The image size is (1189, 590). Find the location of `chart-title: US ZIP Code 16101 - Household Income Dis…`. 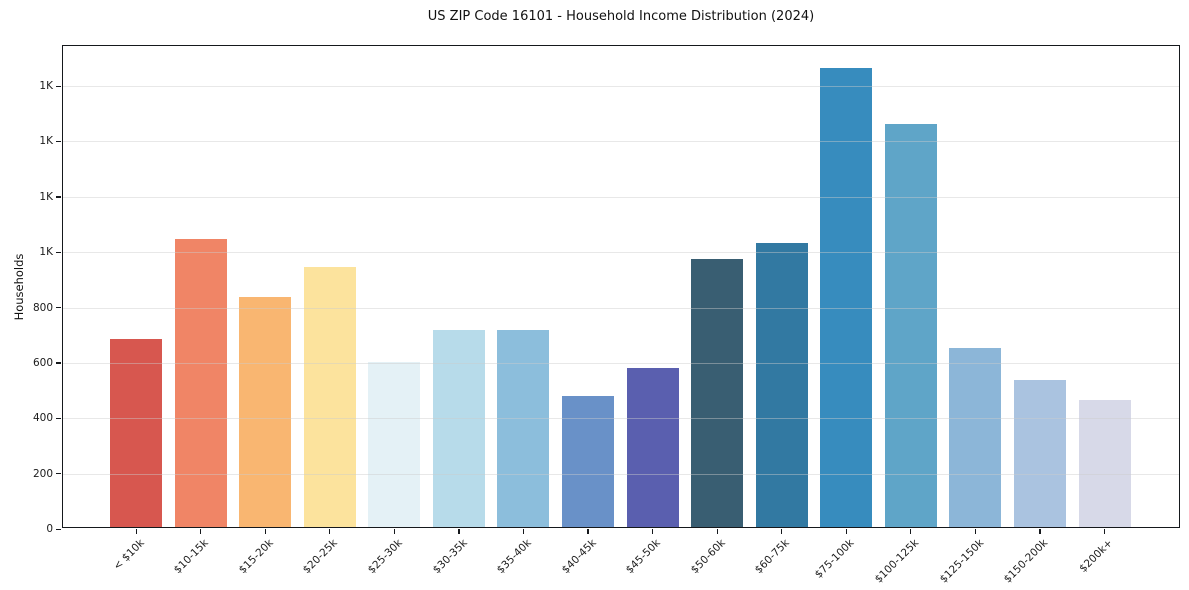

chart-title: US ZIP Code 16101 - Household Income Dis… is located at coordinates (621, 16).